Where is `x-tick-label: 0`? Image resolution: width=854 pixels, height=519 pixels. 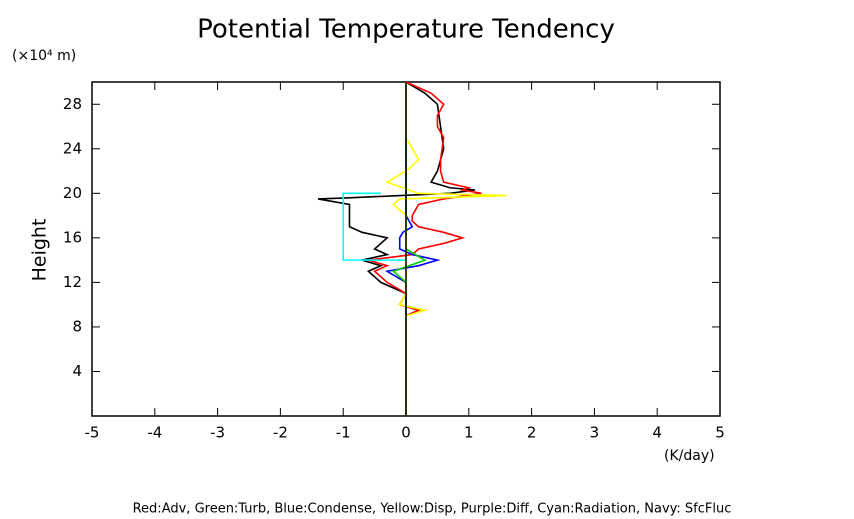
x-tick-label: 0 is located at coordinates (406, 433).